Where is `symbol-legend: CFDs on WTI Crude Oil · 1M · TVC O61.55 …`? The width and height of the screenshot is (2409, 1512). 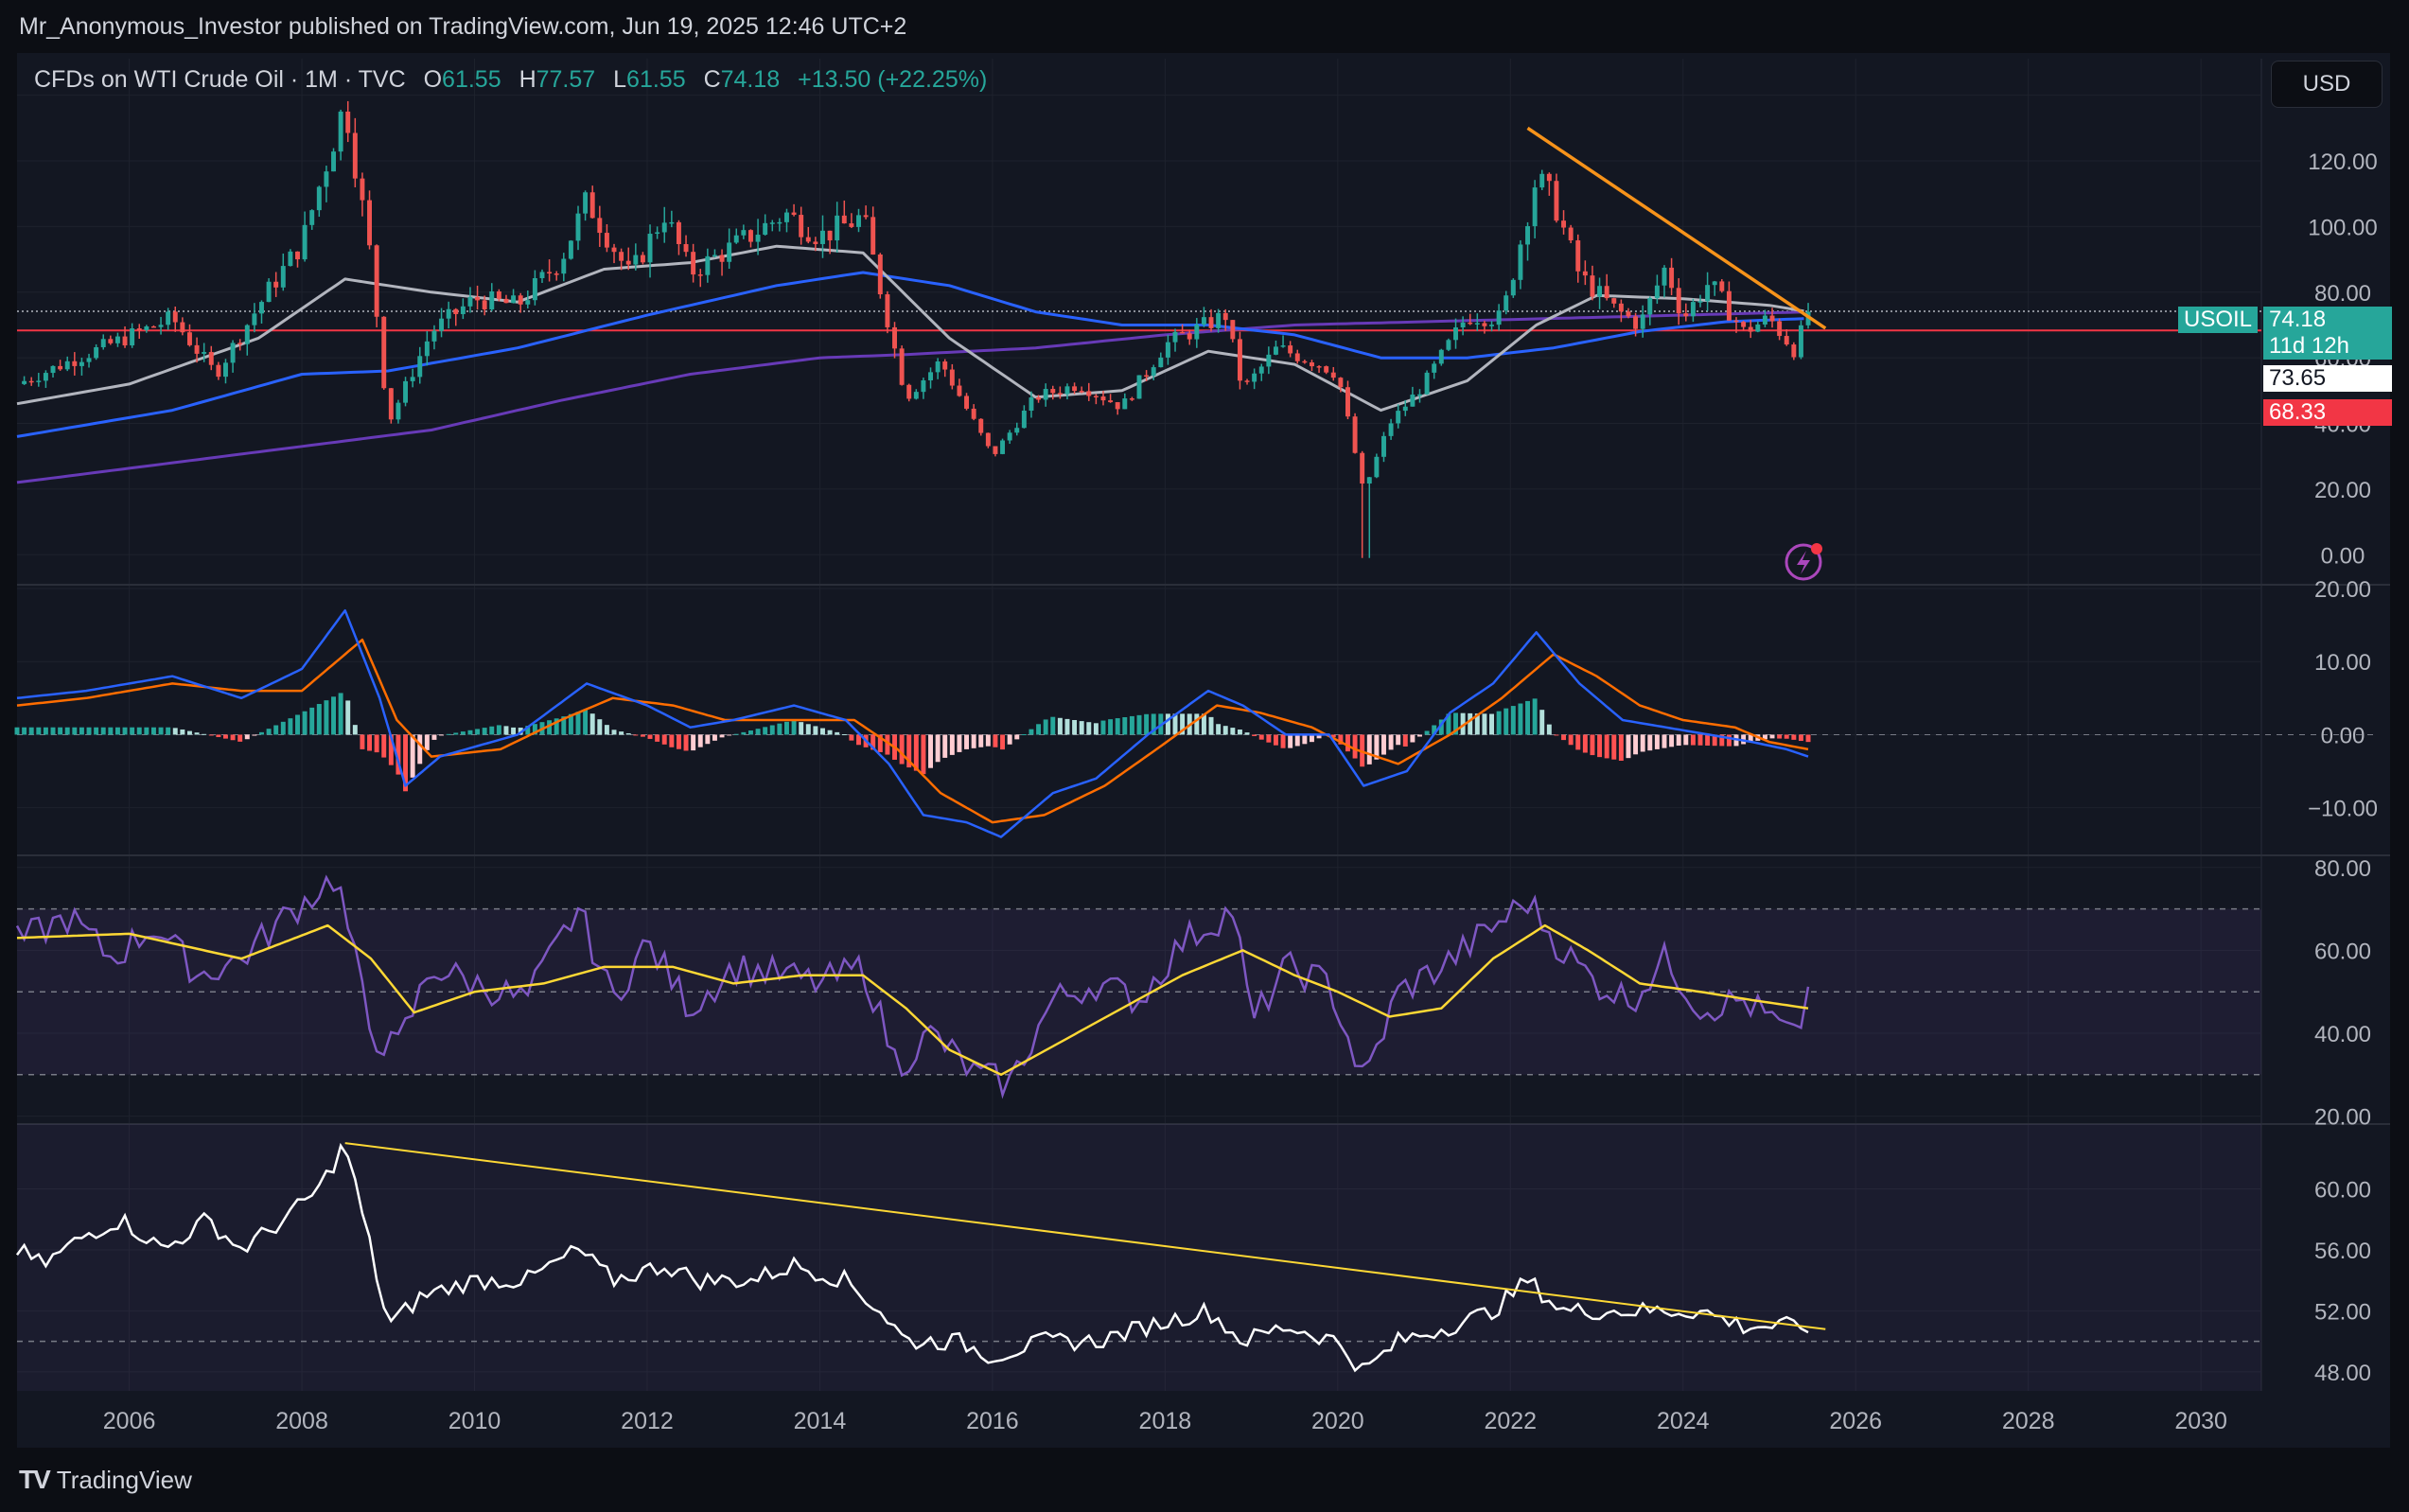 symbol-legend: CFDs on WTI Crude Oil · 1M · TVC O61.55 … is located at coordinates (510, 80).